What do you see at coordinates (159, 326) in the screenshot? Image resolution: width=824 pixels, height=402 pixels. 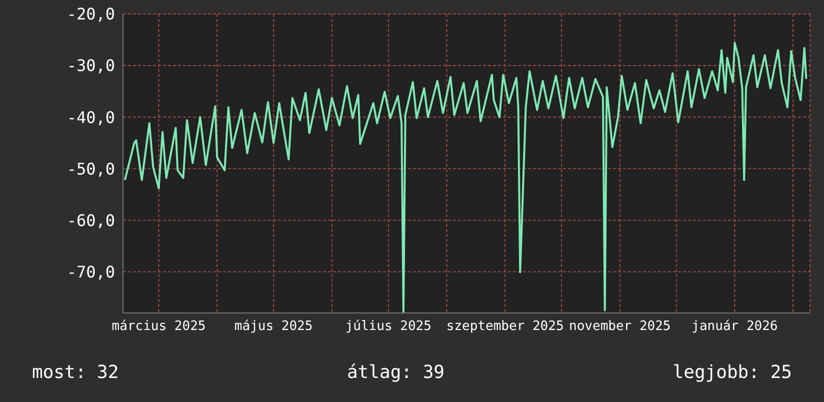 I see `x-tick-label: március 2025` at bounding box center [159, 326].